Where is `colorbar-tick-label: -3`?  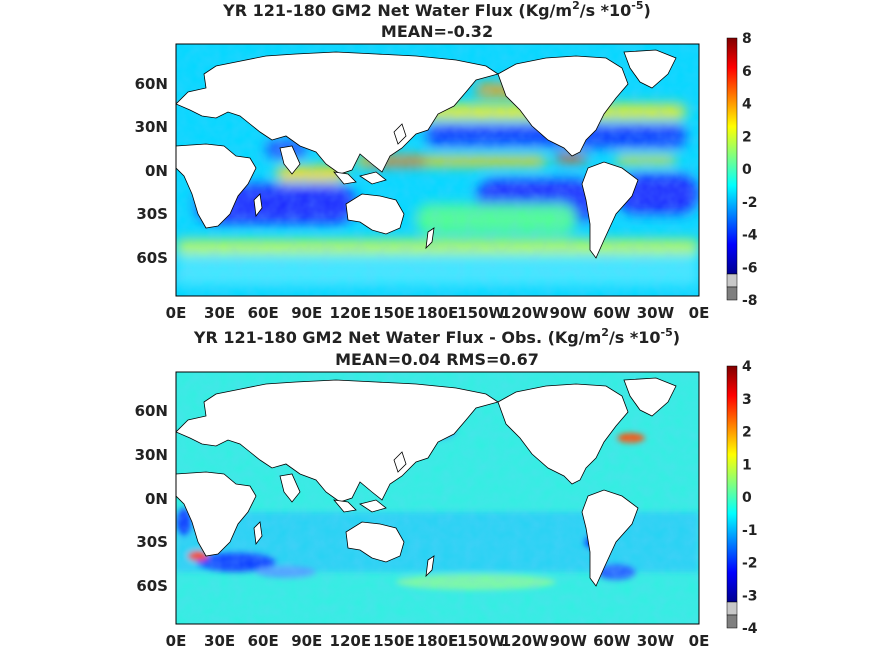
colorbar-tick-label: -3 is located at coordinates (750, 596).